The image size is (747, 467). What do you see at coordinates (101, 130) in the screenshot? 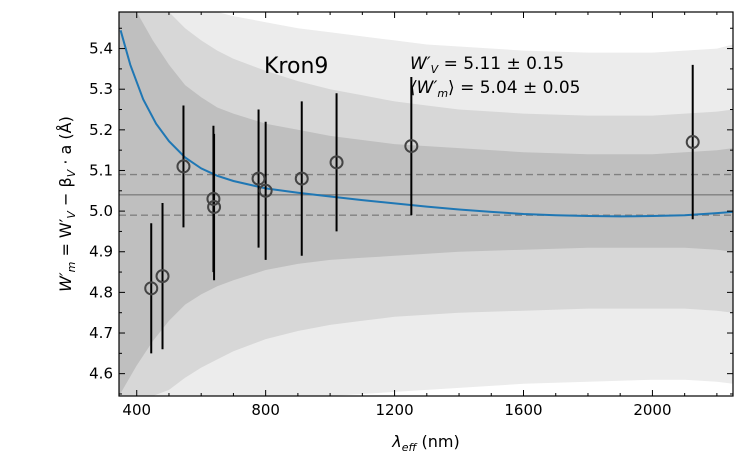
I see `y-tick-label: 5.2` at bounding box center [101, 130].